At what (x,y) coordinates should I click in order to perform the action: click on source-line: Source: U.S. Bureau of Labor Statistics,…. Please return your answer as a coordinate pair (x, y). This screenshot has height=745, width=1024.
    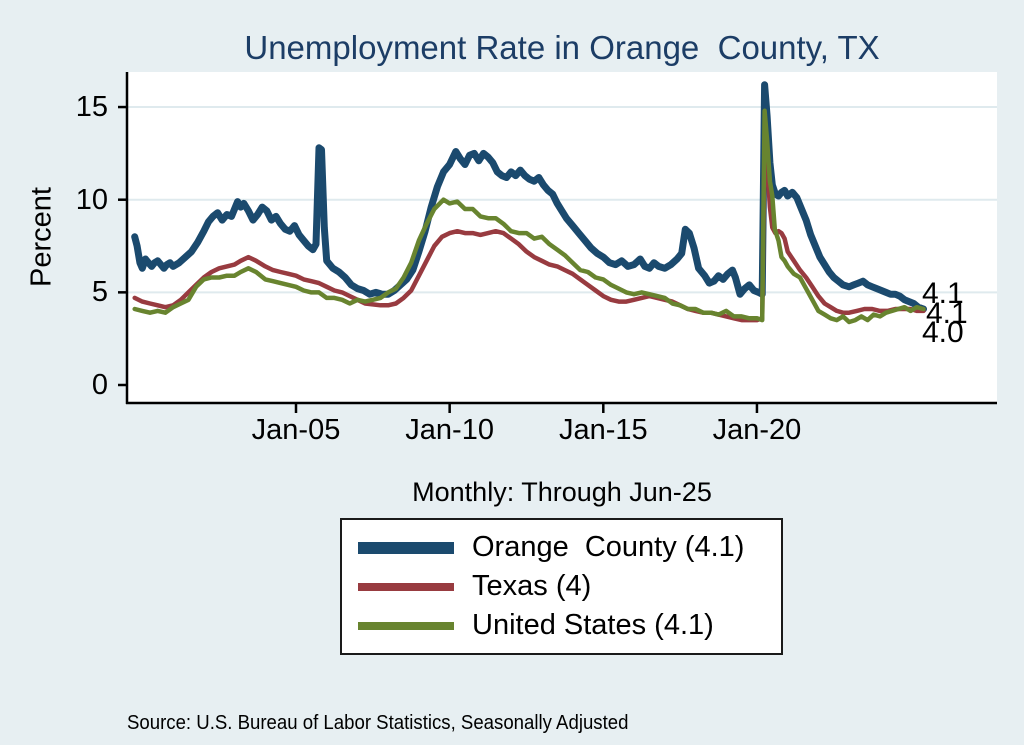
    Looking at the image, I should click on (378, 723).